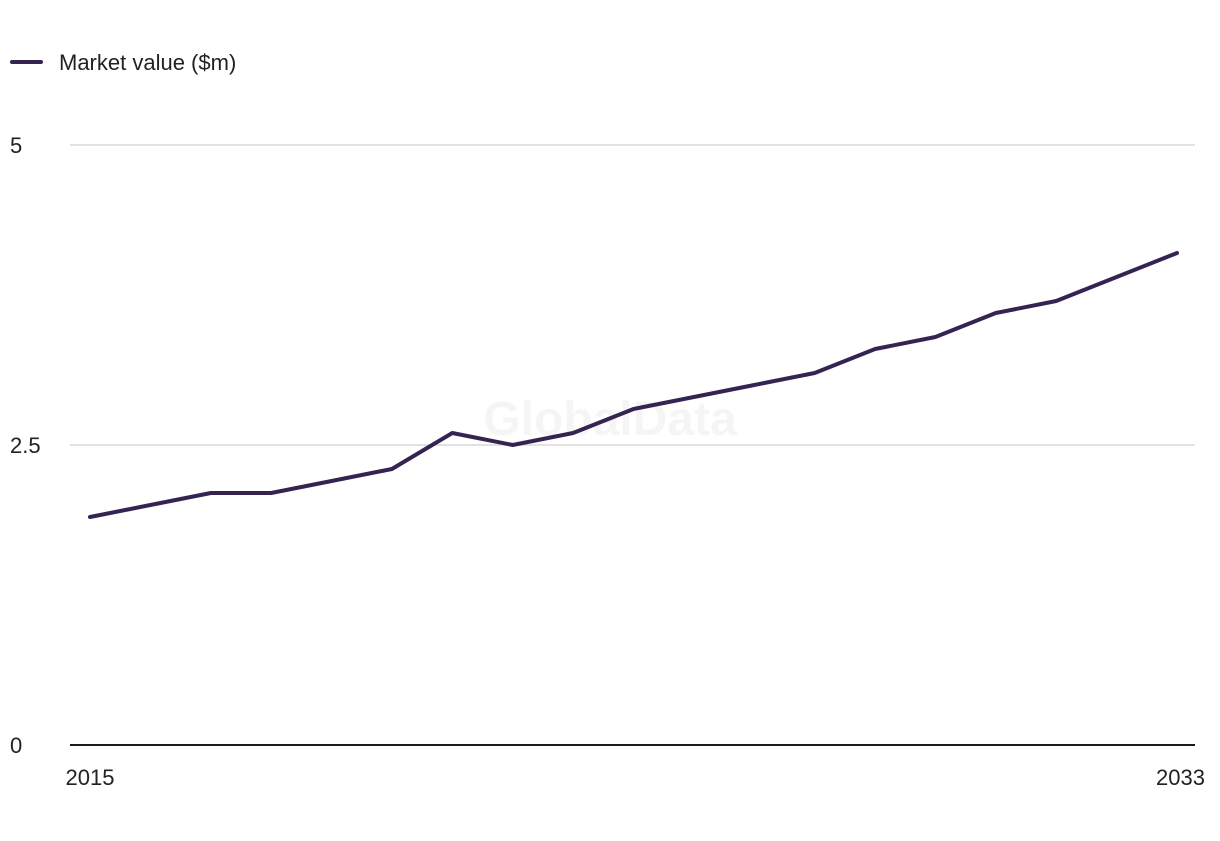  What do you see at coordinates (90, 777) in the screenshot?
I see `x-tick-label: 2015` at bounding box center [90, 777].